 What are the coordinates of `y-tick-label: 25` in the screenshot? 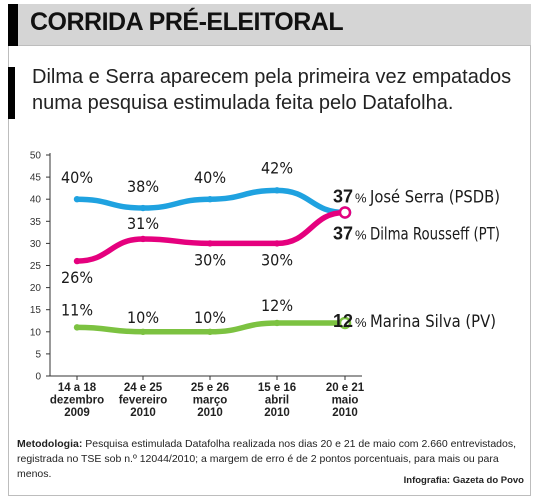 It's located at (36, 266).